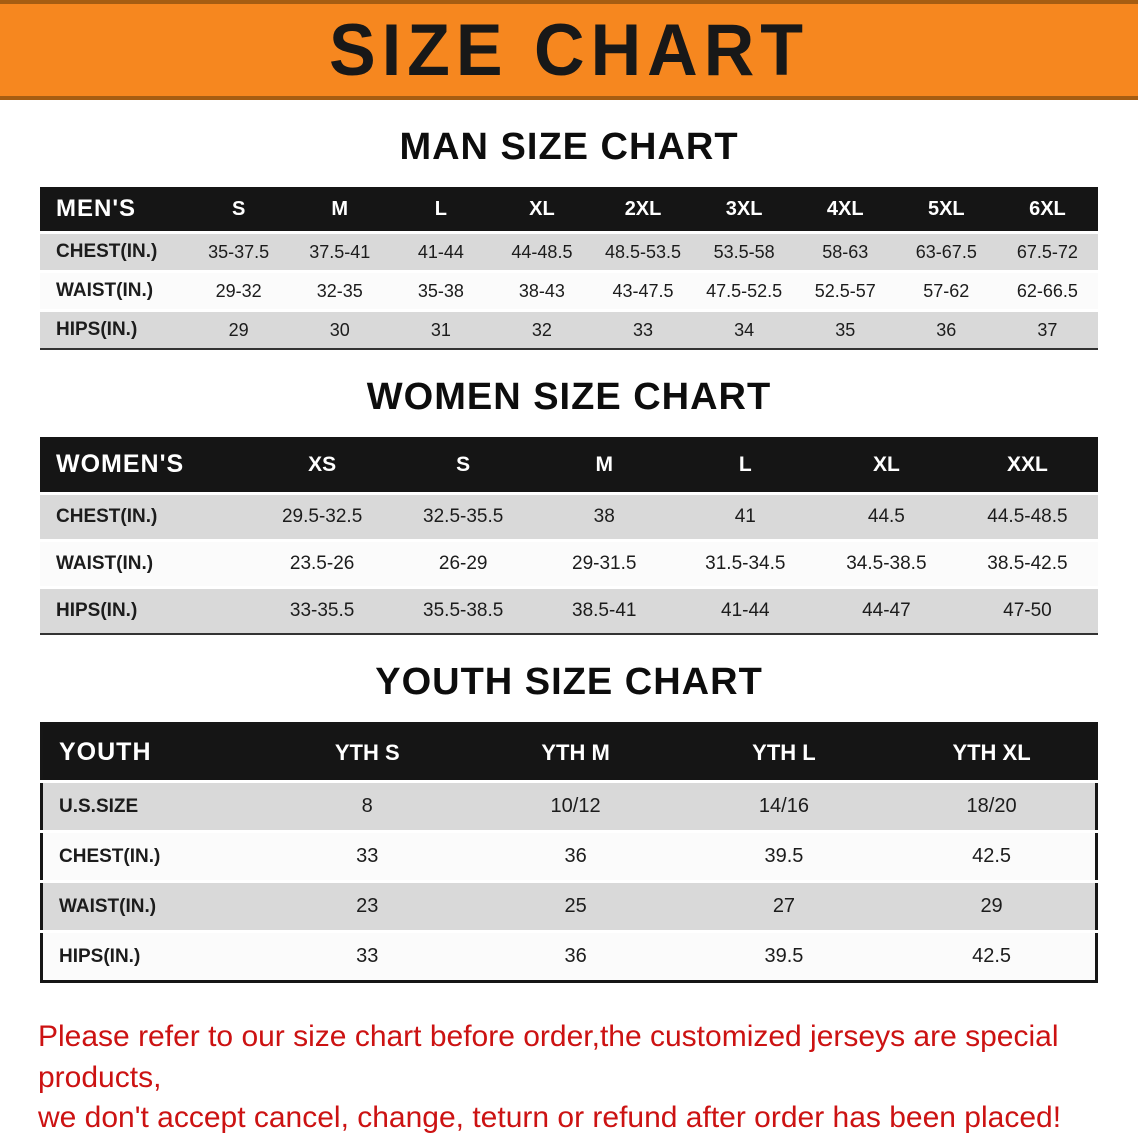 This screenshot has width=1138, height=1139. Describe the element at coordinates (744, 290) in the screenshot. I see `size-value: 47.5-52.5` at that location.